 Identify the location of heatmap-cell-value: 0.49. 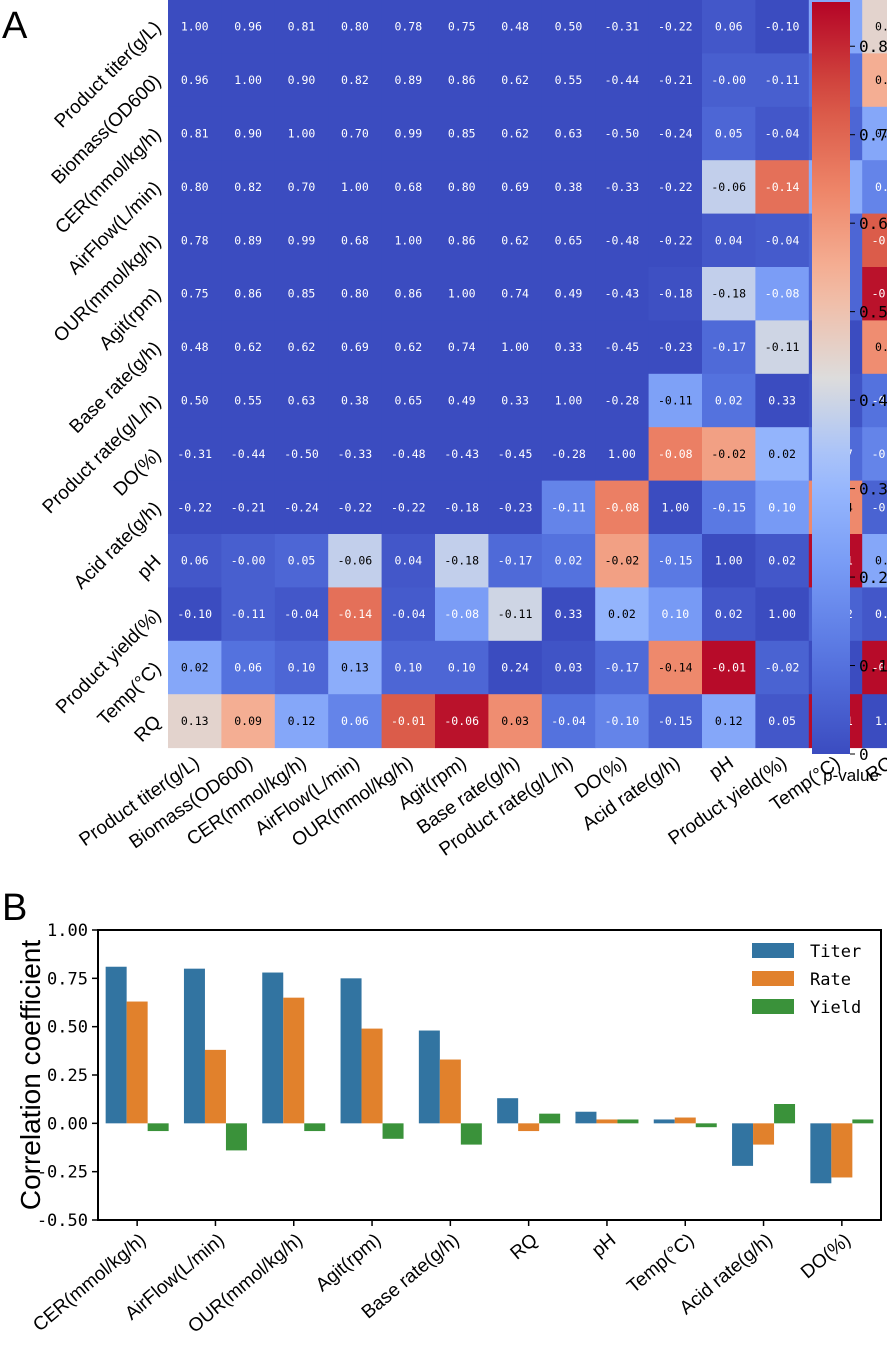
(462, 401).